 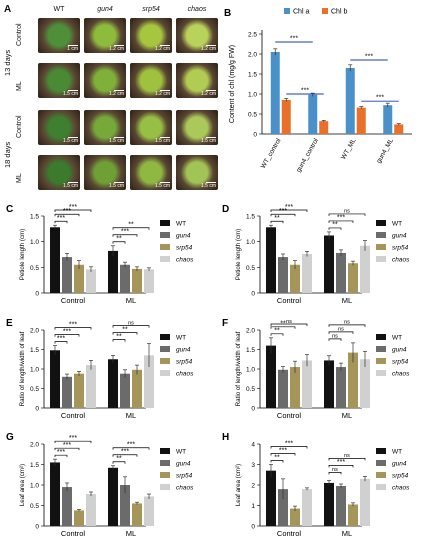 I want to click on y-axis-label: Petiole length (cm), so click(x=22, y=255).